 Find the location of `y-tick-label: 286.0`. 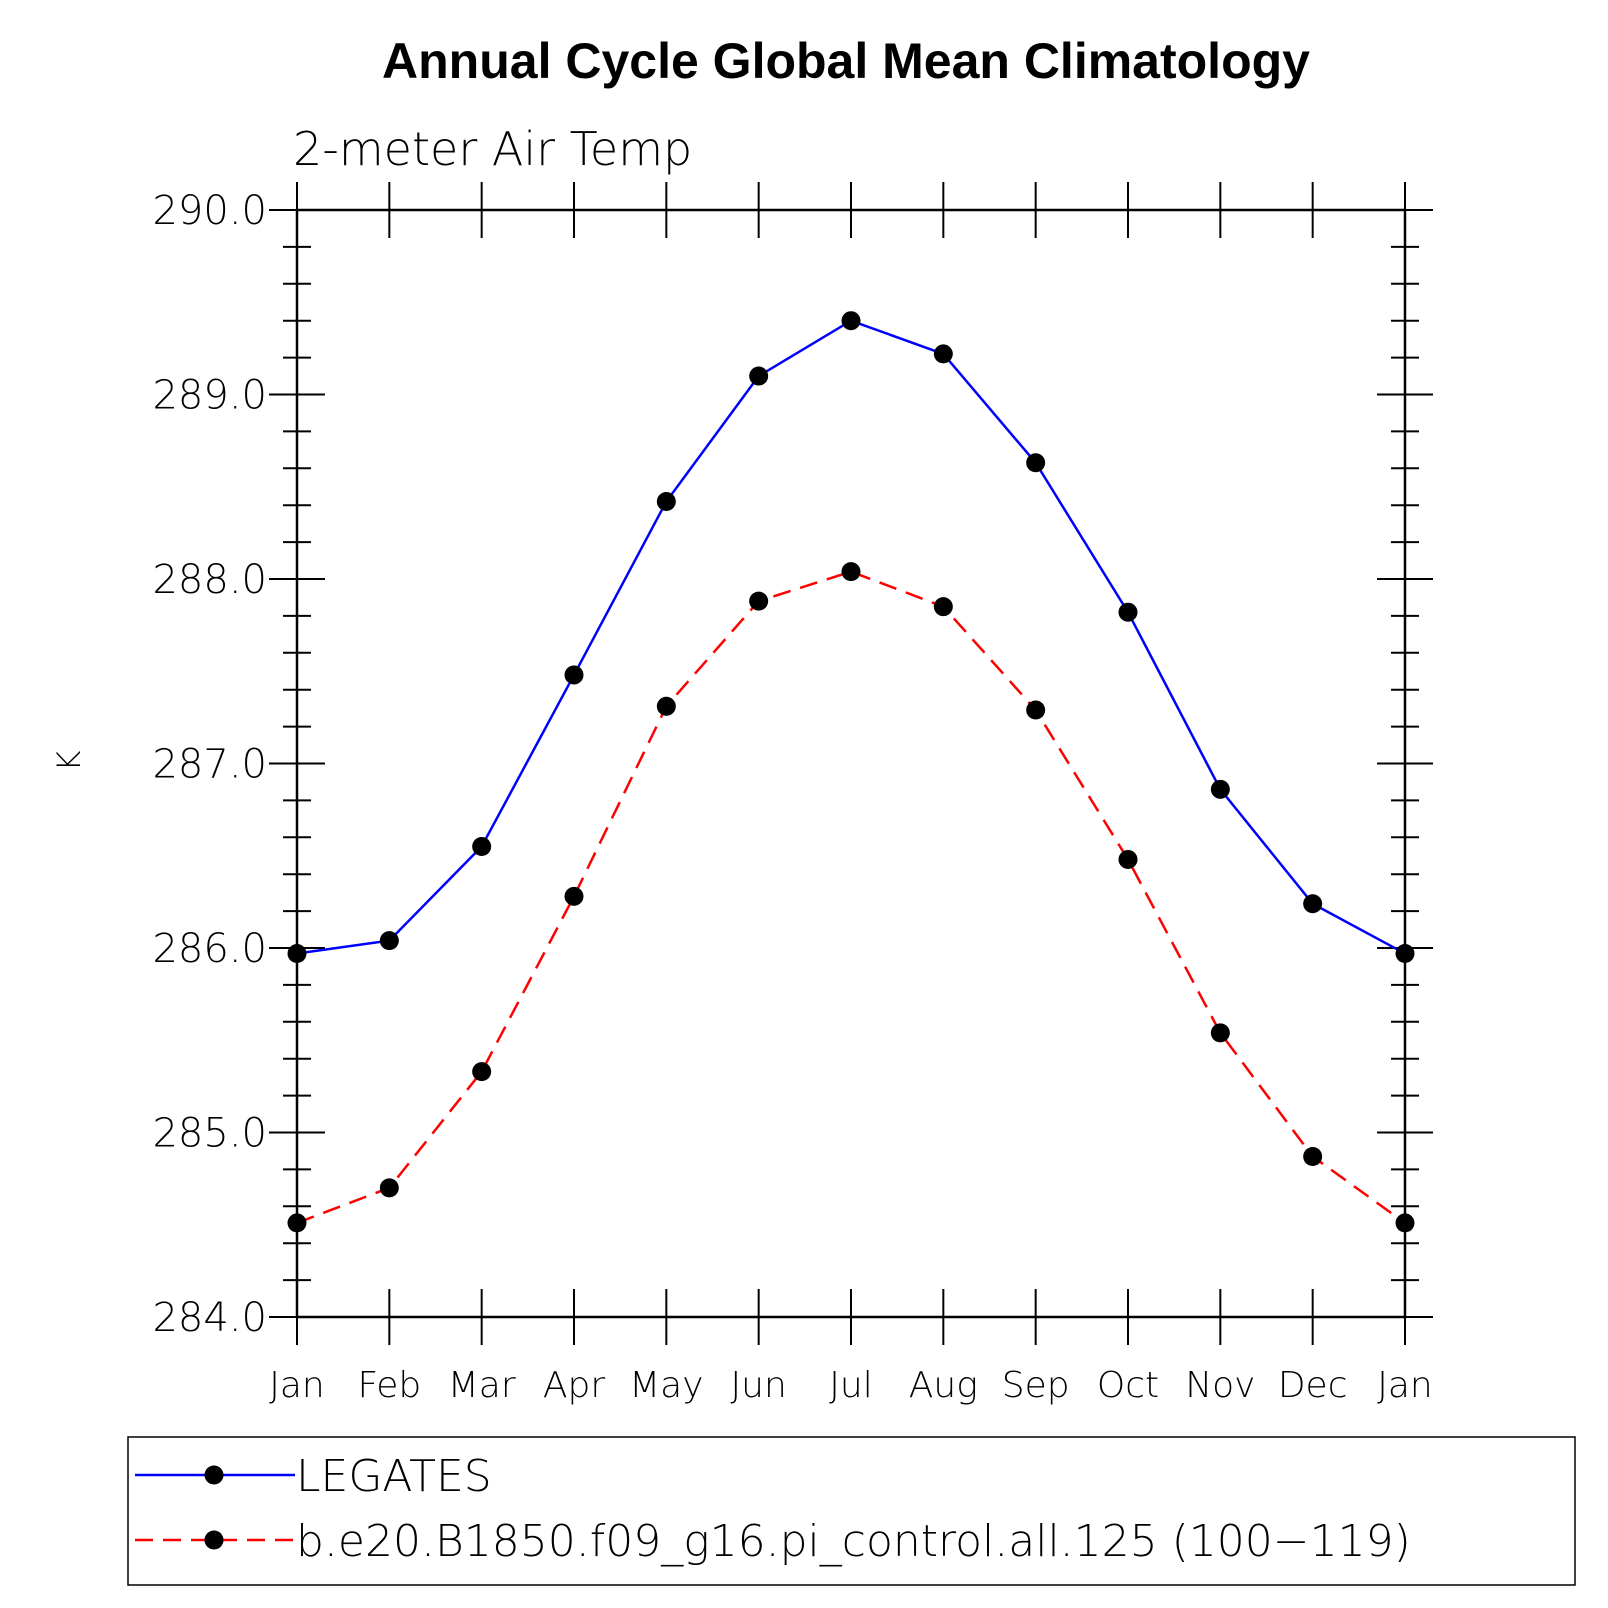

y-tick-label: 286.0 is located at coordinates (209, 949).